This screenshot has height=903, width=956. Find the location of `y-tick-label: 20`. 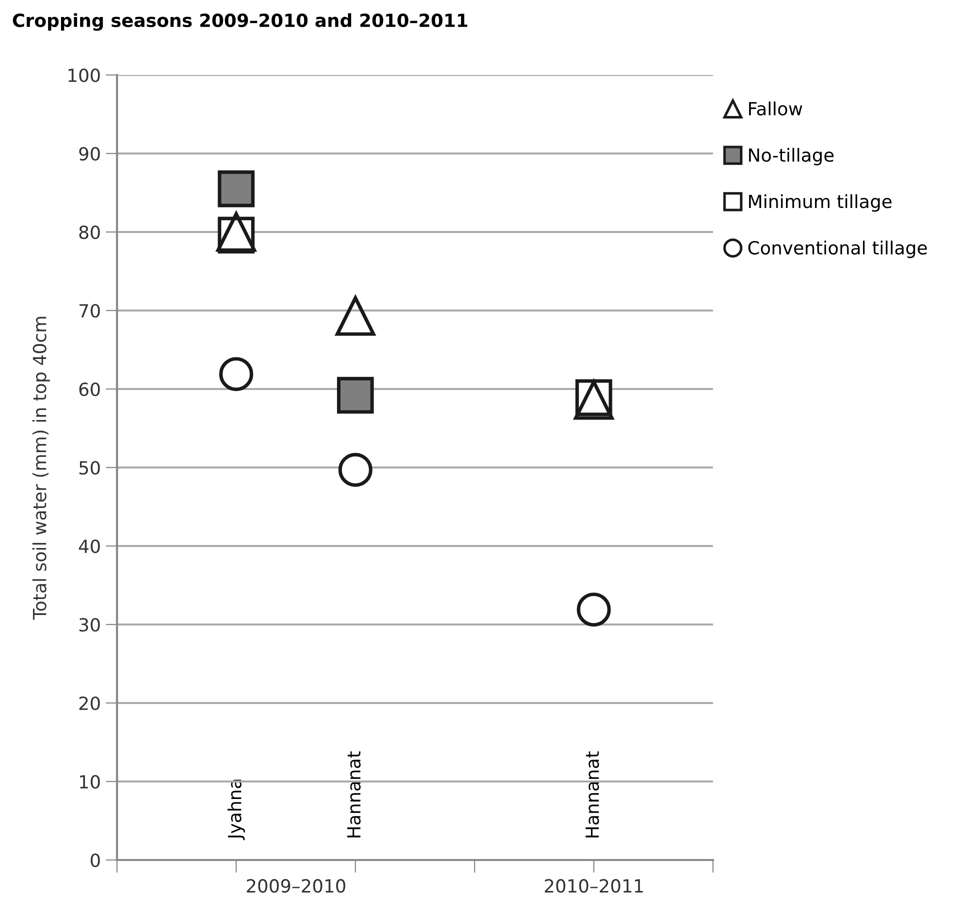

y-tick-label: 20 is located at coordinates (89, 703).